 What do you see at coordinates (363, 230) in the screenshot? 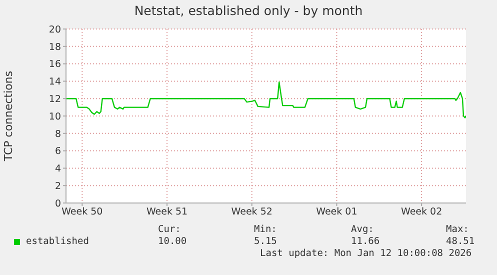
I see `text: Avg:` at bounding box center [363, 230].